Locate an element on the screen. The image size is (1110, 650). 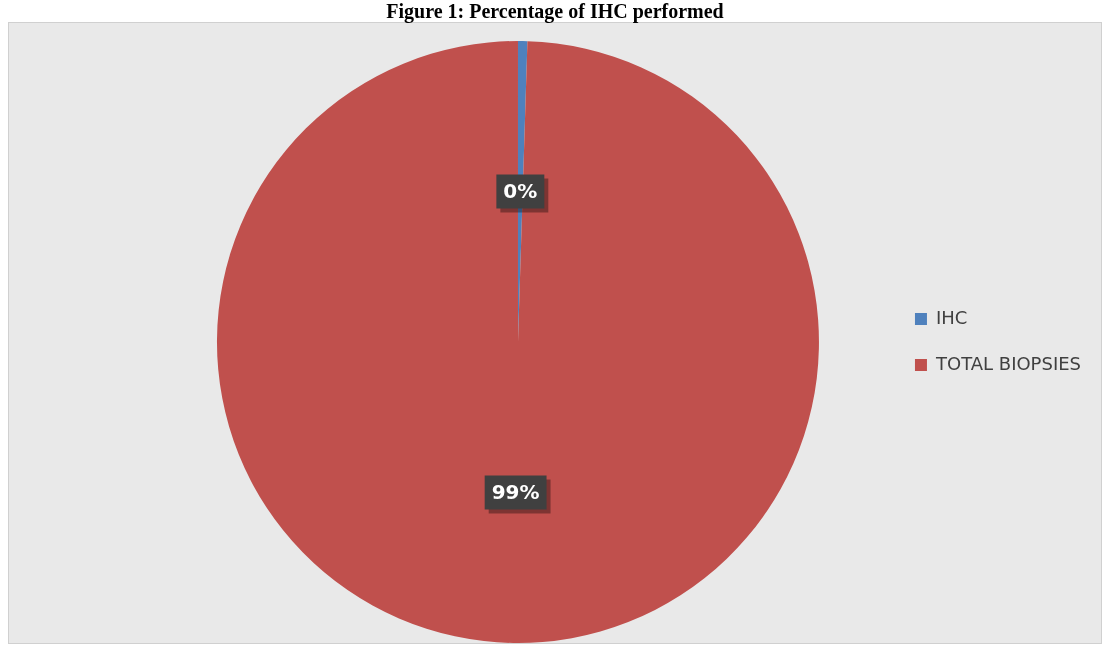
chart-title: Figure 1: Percentage of IHC performed is located at coordinates (555, 11).